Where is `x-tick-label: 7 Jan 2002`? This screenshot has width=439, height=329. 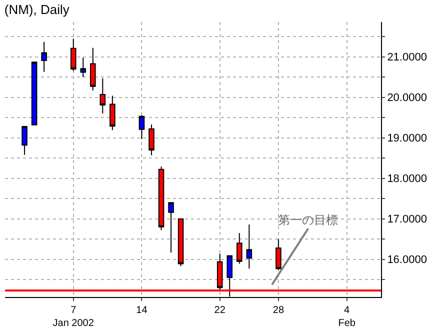 x-tick-label: 7 Jan 2002 is located at coordinates (73, 317).